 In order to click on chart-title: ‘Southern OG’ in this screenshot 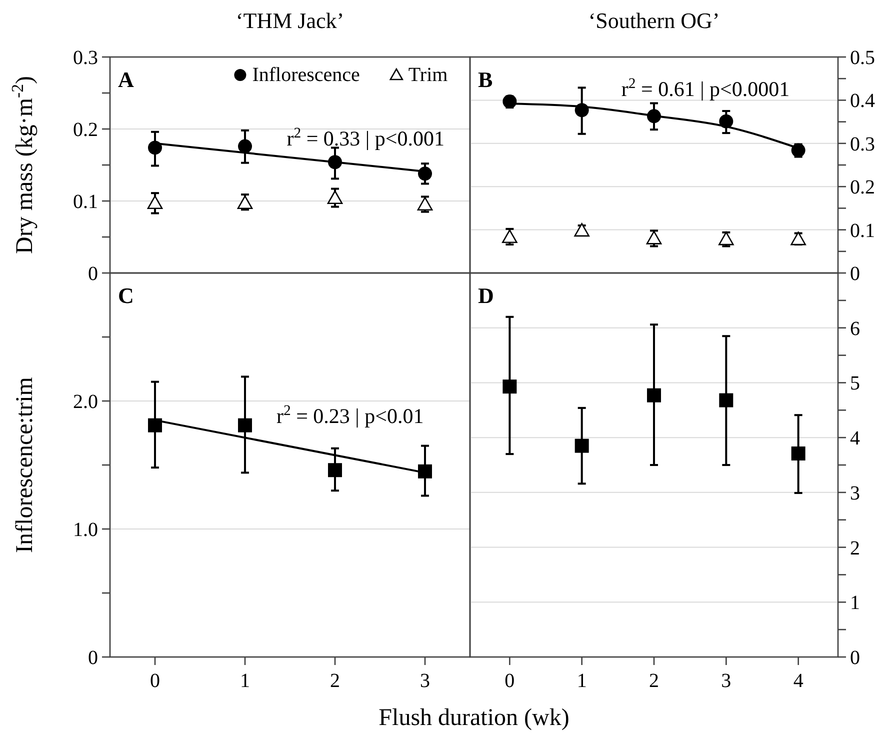, I will do `click(654, 20)`.